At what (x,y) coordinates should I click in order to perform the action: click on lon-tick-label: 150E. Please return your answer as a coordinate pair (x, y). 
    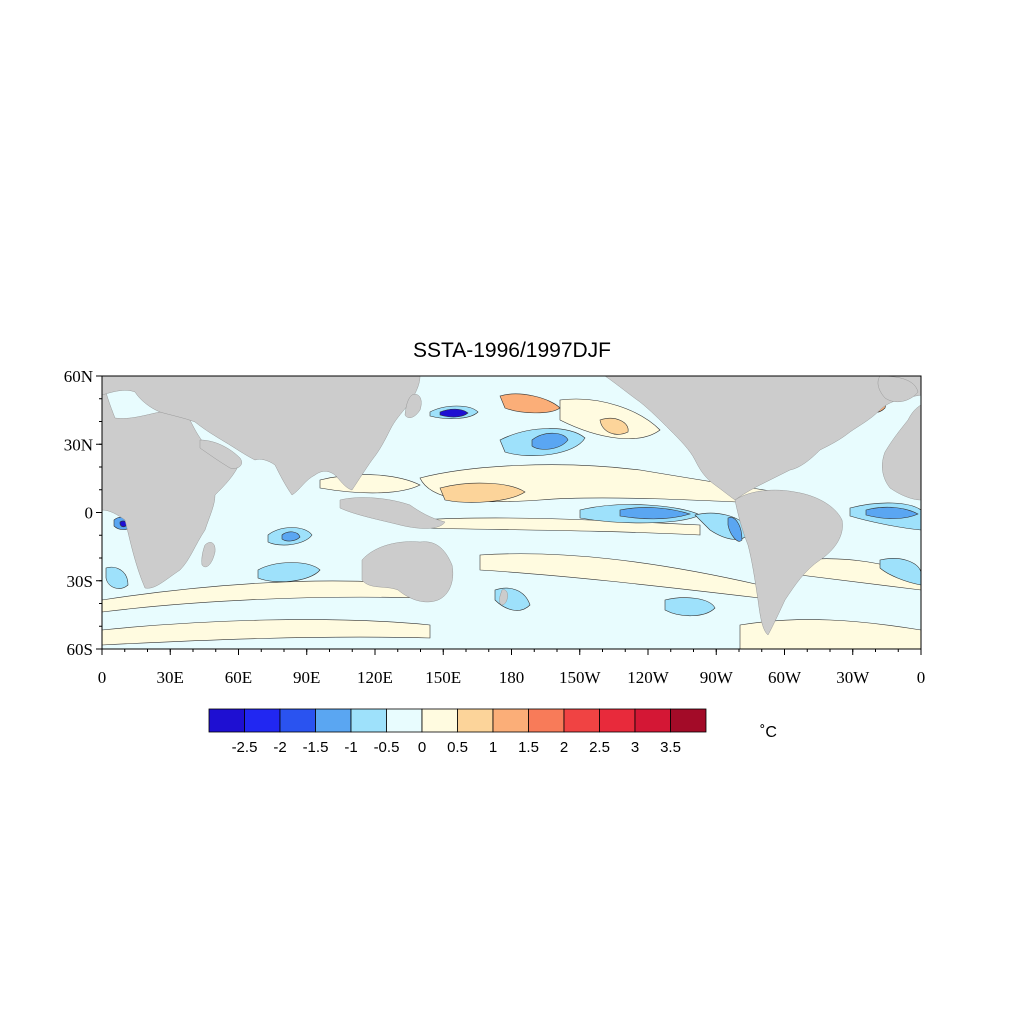
    Looking at the image, I should click on (443, 677).